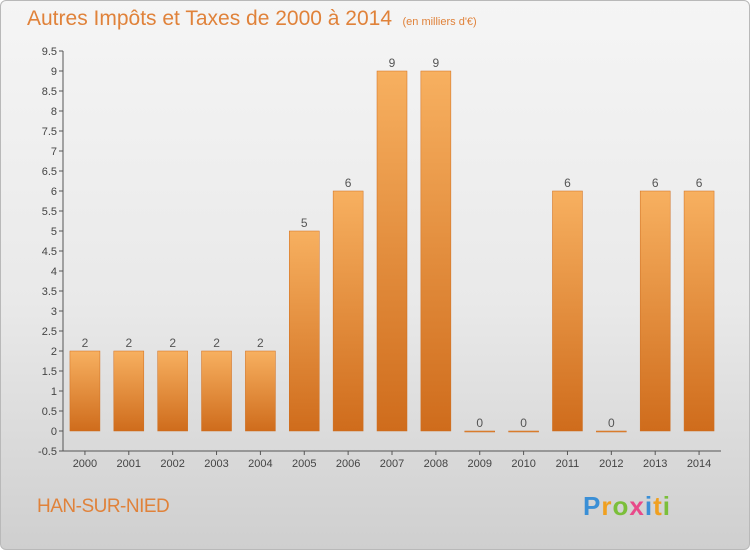 This screenshot has width=750, height=550. Describe the element at coordinates (54, 432) in the screenshot. I see `y-tick-label: 0` at that location.